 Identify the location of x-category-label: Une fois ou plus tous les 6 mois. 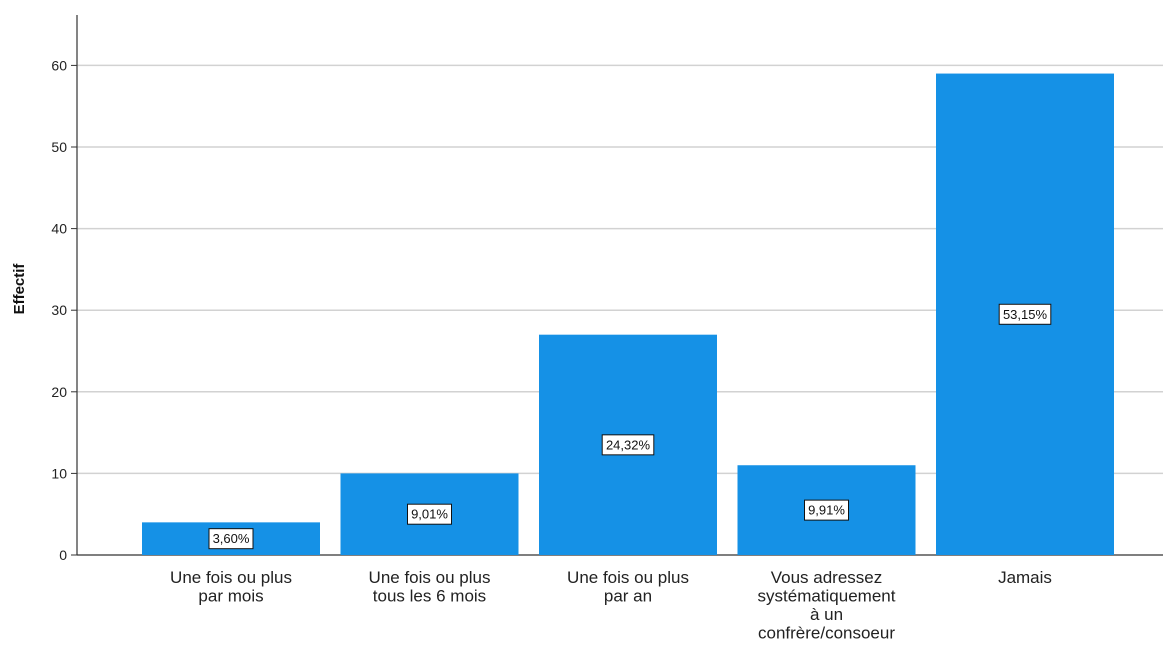
(430, 587).